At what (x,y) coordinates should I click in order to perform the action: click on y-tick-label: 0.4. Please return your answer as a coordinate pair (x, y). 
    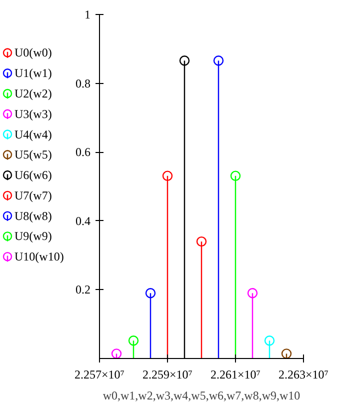
    Looking at the image, I should click on (83, 221).